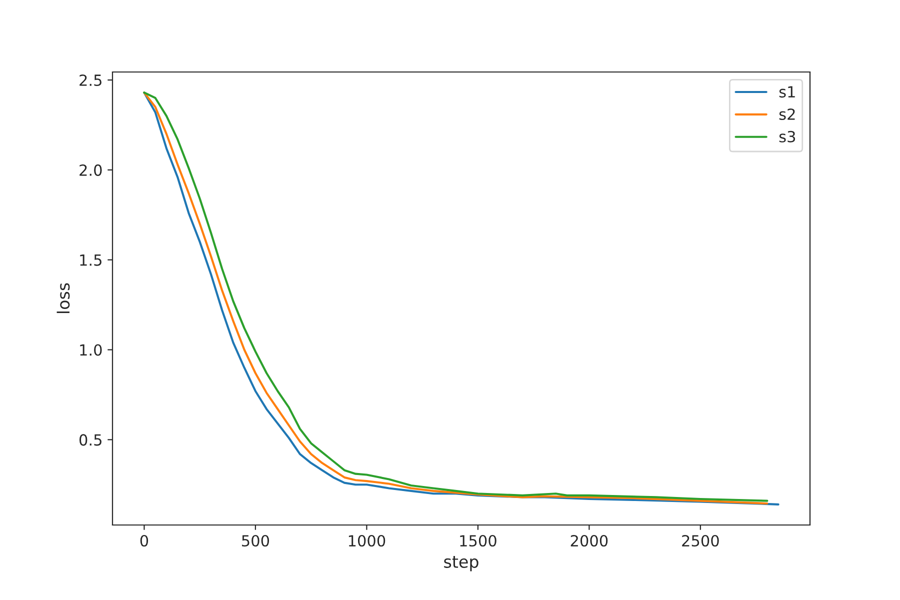  I want to click on x-tick-label: 1000, so click(367, 540).